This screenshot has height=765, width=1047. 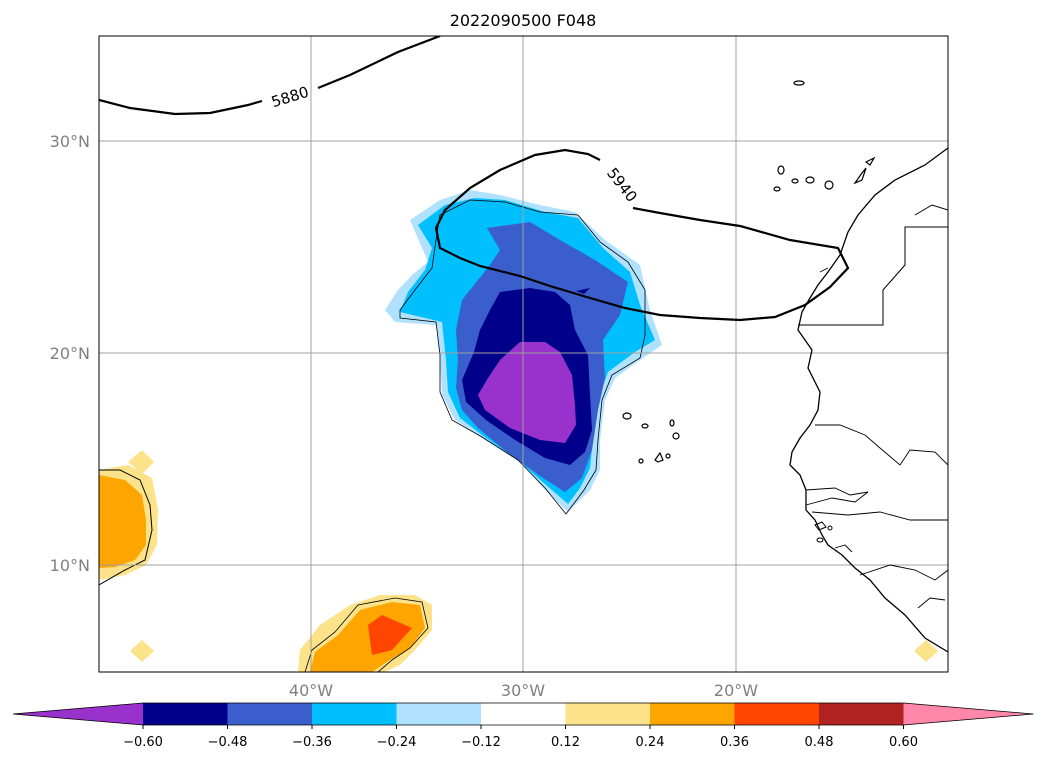 What do you see at coordinates (926, 651) in the screenshot?
I see `contour-fill-pos-small-east` at bounding box center [926, 651].